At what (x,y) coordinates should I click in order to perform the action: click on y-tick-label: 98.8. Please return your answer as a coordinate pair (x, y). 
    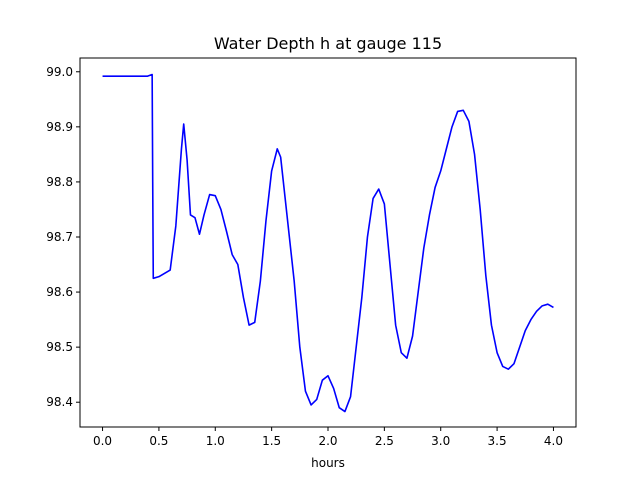
    Looking at the image, I should click on (59, 182).